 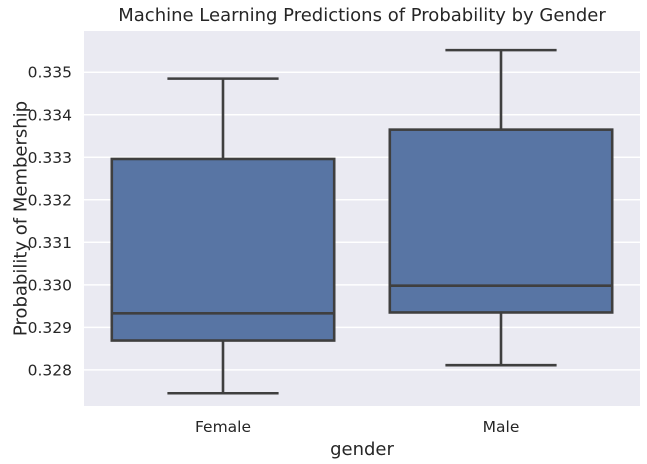 I want to click on y-tick-label: 0.332, so click(x=50, y=200).